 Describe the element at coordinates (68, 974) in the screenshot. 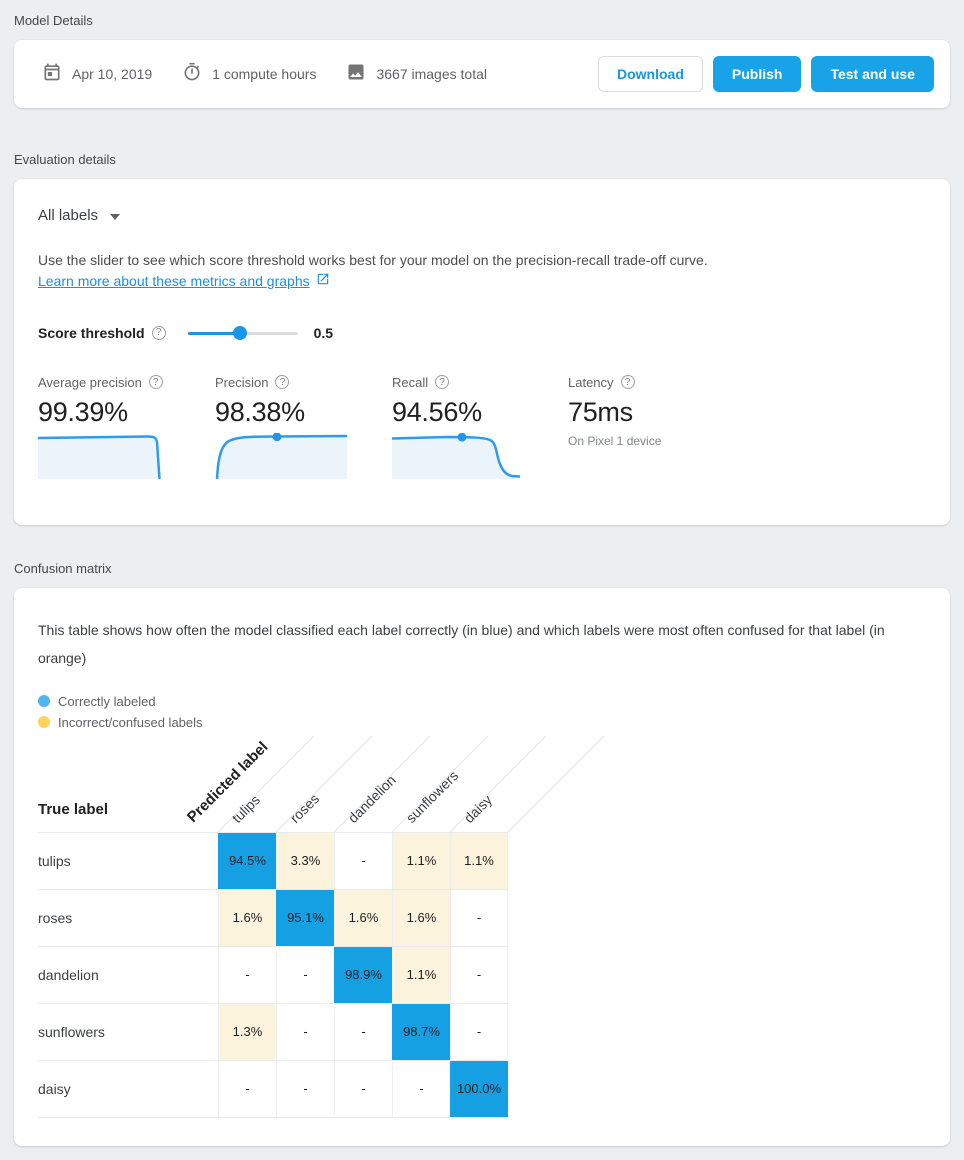

I see `row-label: dandelion` at that location.